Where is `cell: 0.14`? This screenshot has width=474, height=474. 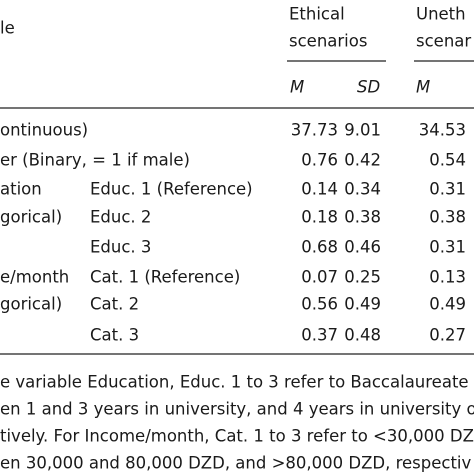
cell: 0.14 is located at coordinates (319, 189).